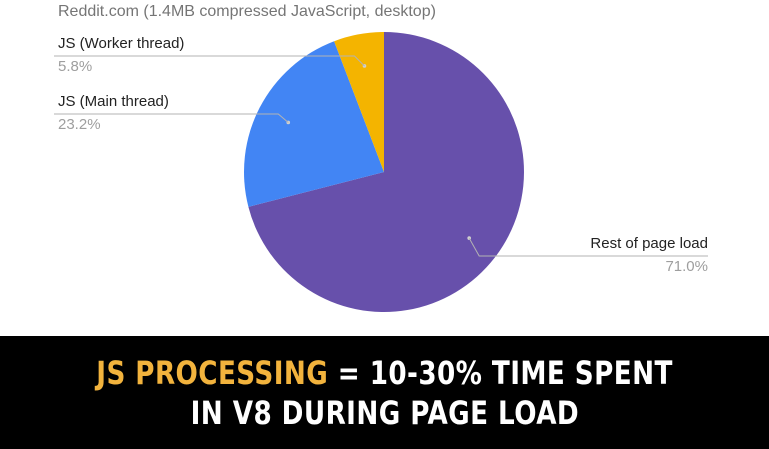  What do you see at coordinates (314, 124) in the screenshot?
I see `pie-slice-js-main-thread` at bounding box center [314, 124].